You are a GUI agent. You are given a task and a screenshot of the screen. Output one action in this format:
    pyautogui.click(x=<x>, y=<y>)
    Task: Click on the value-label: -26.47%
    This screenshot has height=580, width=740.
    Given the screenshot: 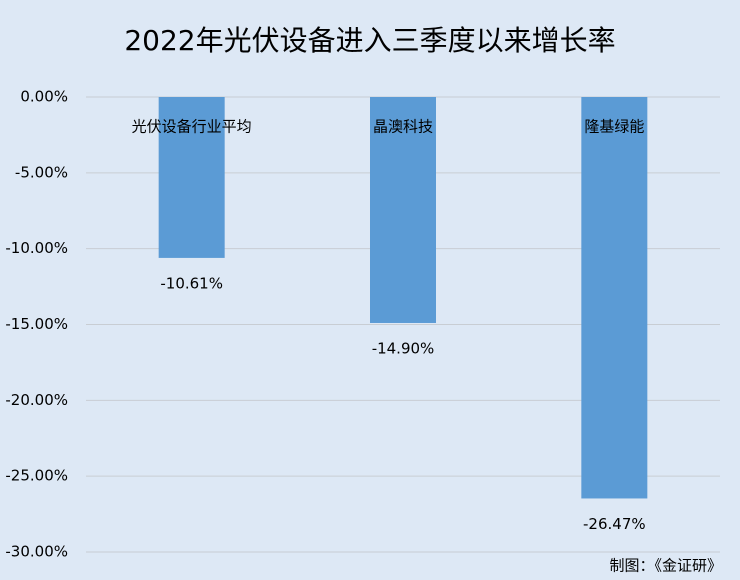 What is the action you would take?
    pyautogui.click(x=614, y=524)
    